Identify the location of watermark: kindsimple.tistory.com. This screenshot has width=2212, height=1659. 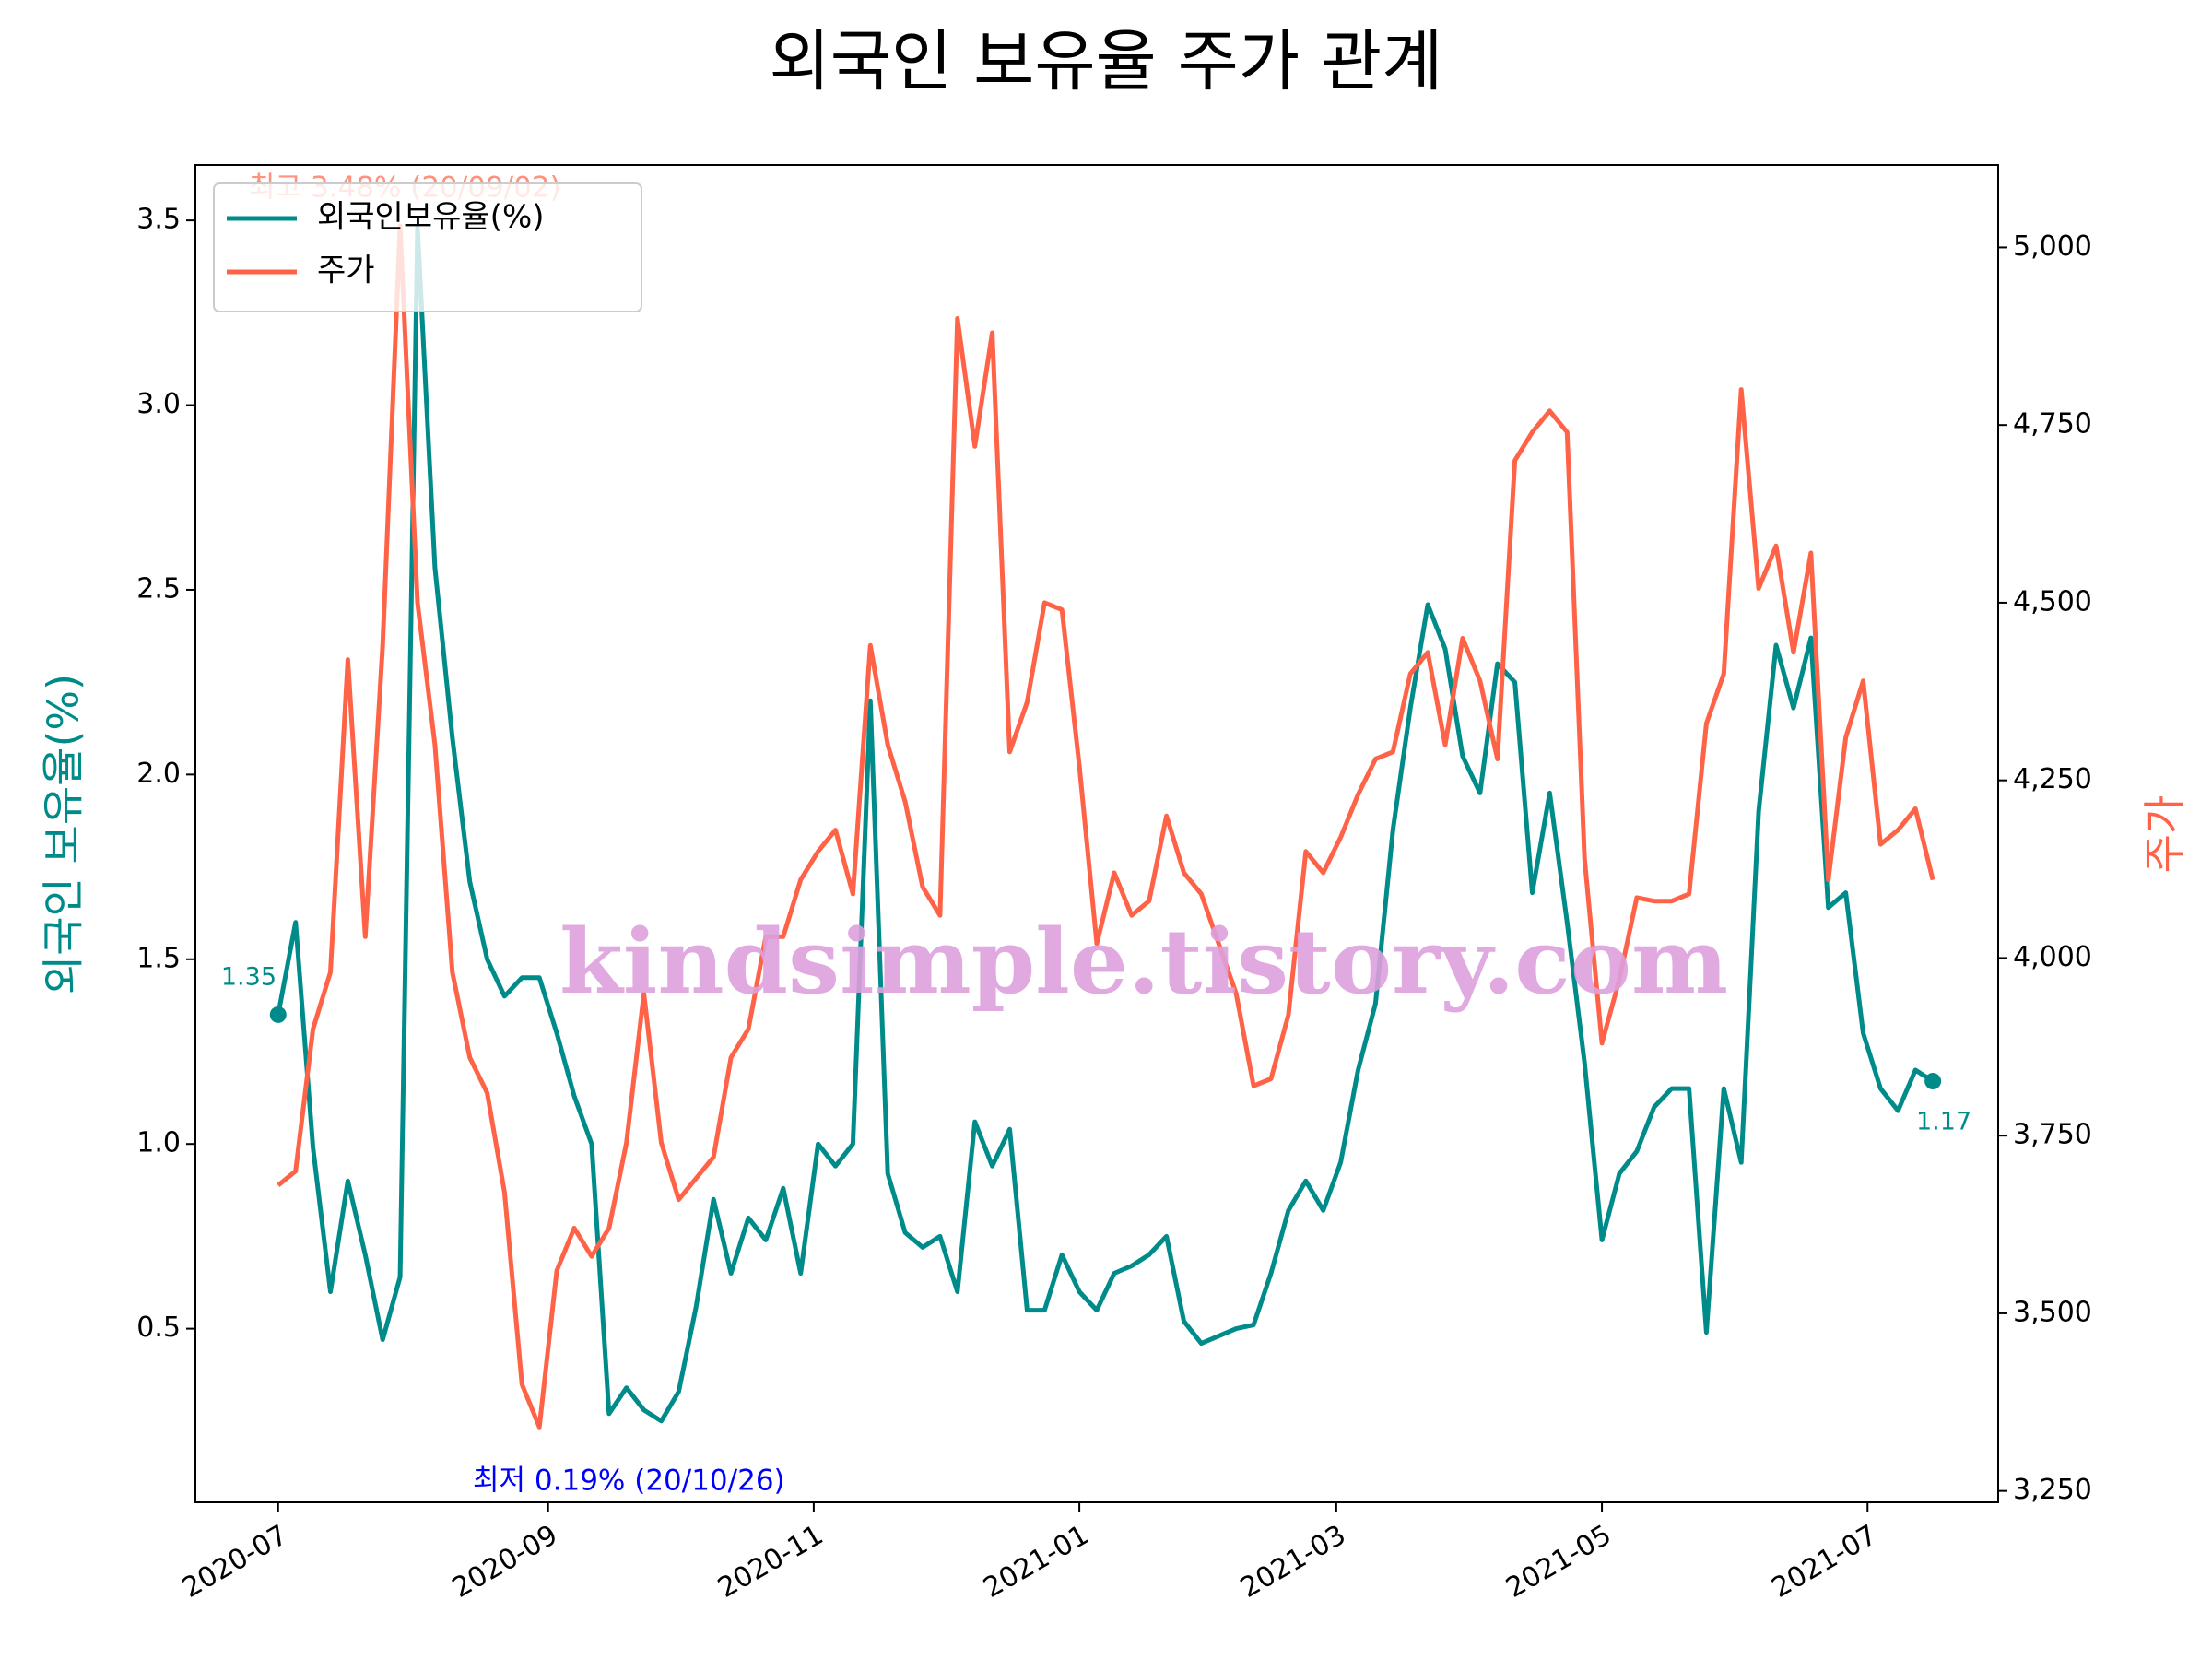
(1143, 962).